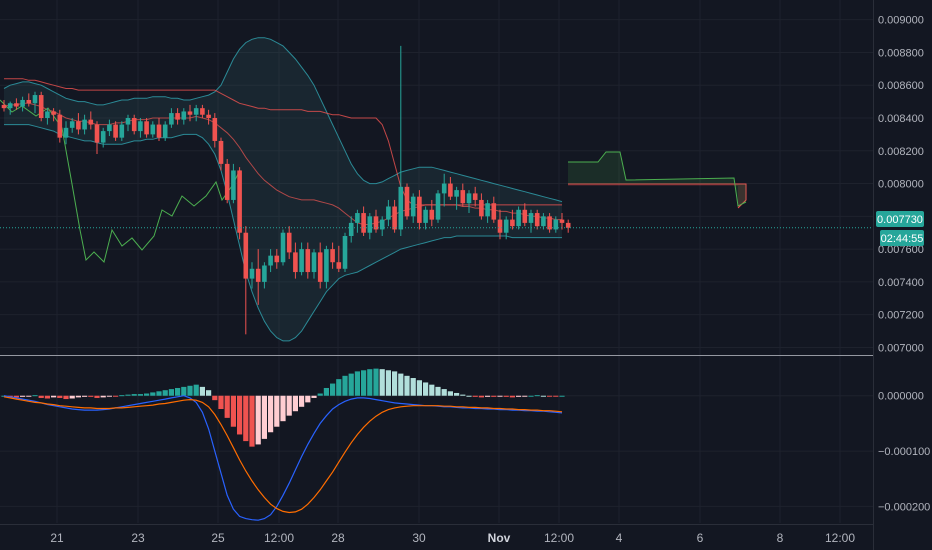 This screenshot has width=932, height=550. I want to click on ichimoku-span-green, so click(657, 179).